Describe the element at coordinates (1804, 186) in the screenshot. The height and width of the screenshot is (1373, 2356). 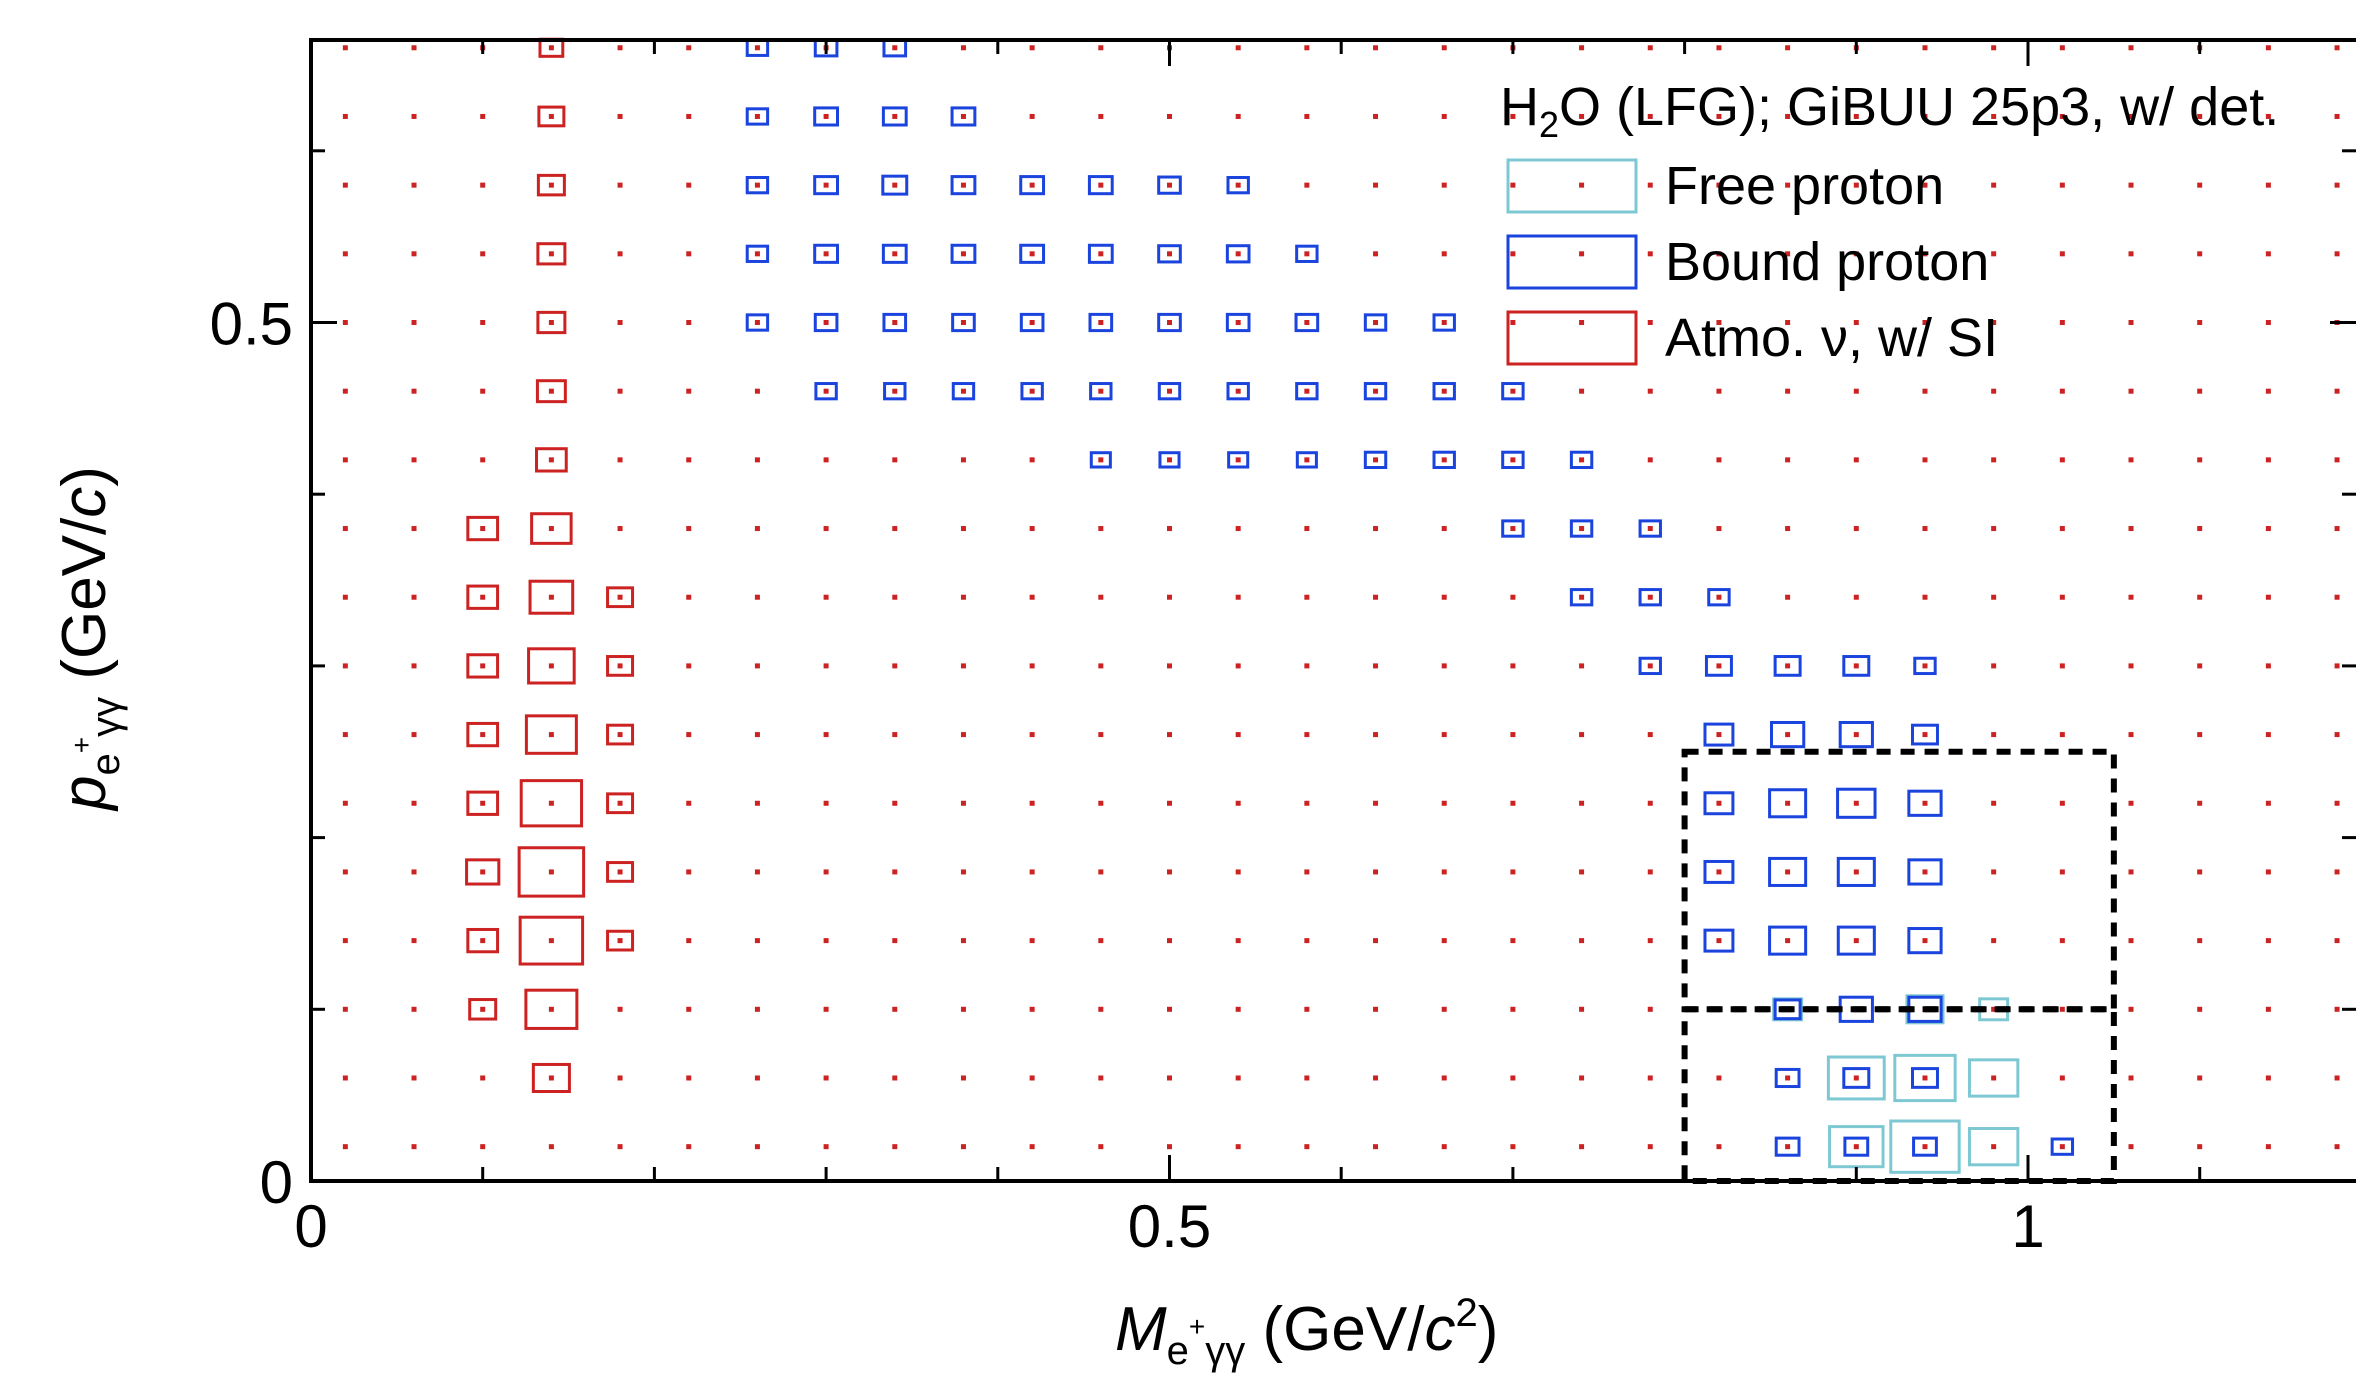
I see `legend-label: Free proton` at that location.